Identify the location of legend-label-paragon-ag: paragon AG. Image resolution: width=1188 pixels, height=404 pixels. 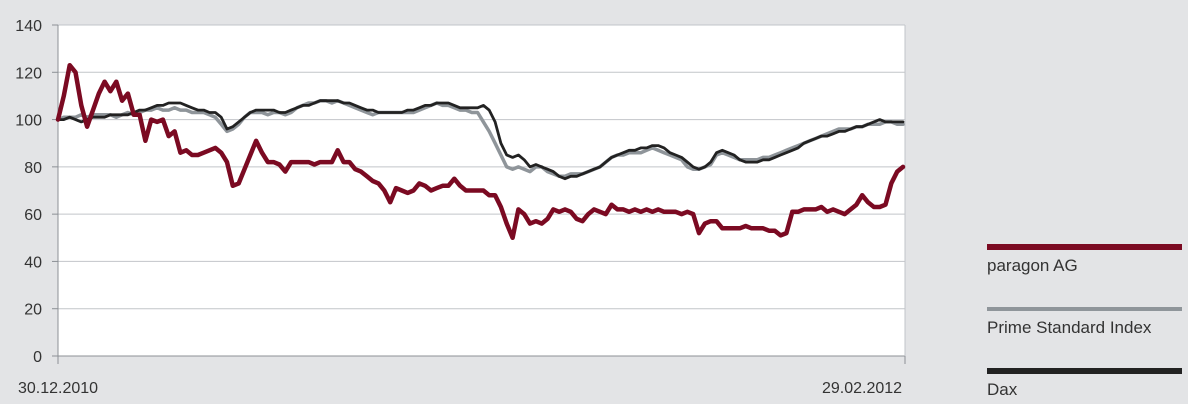
(1032, 265).